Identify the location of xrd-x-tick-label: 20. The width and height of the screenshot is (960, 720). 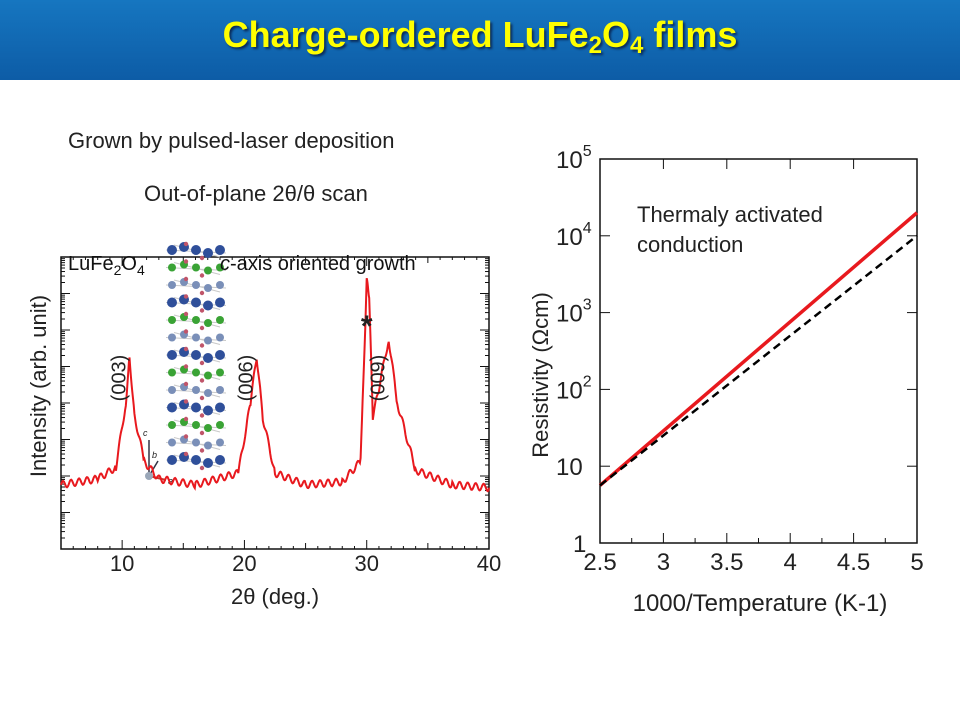
(244, 563).